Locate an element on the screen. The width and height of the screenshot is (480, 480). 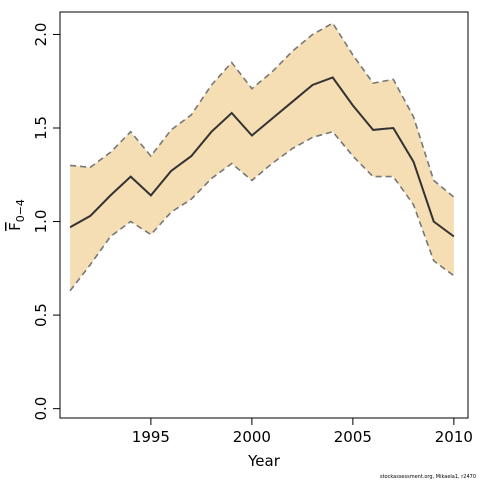
y-axis-title: F0−4 is located at coordinates (16, 215).